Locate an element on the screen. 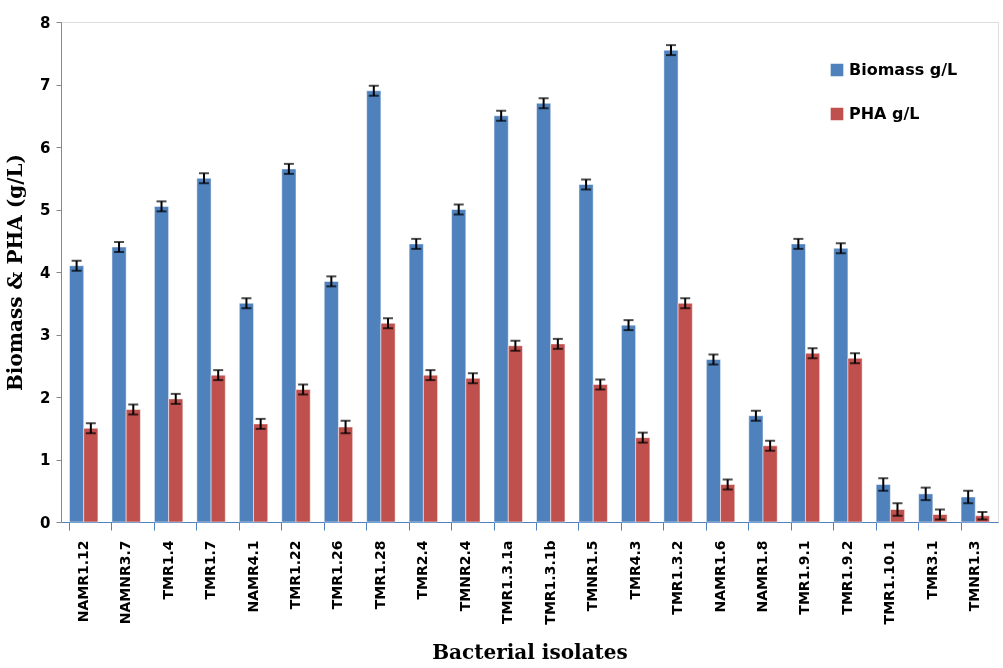 This screenshot has width=1003, height=668. x-tick-label: TMR1.10.1 is located at coordinates (889, 582).